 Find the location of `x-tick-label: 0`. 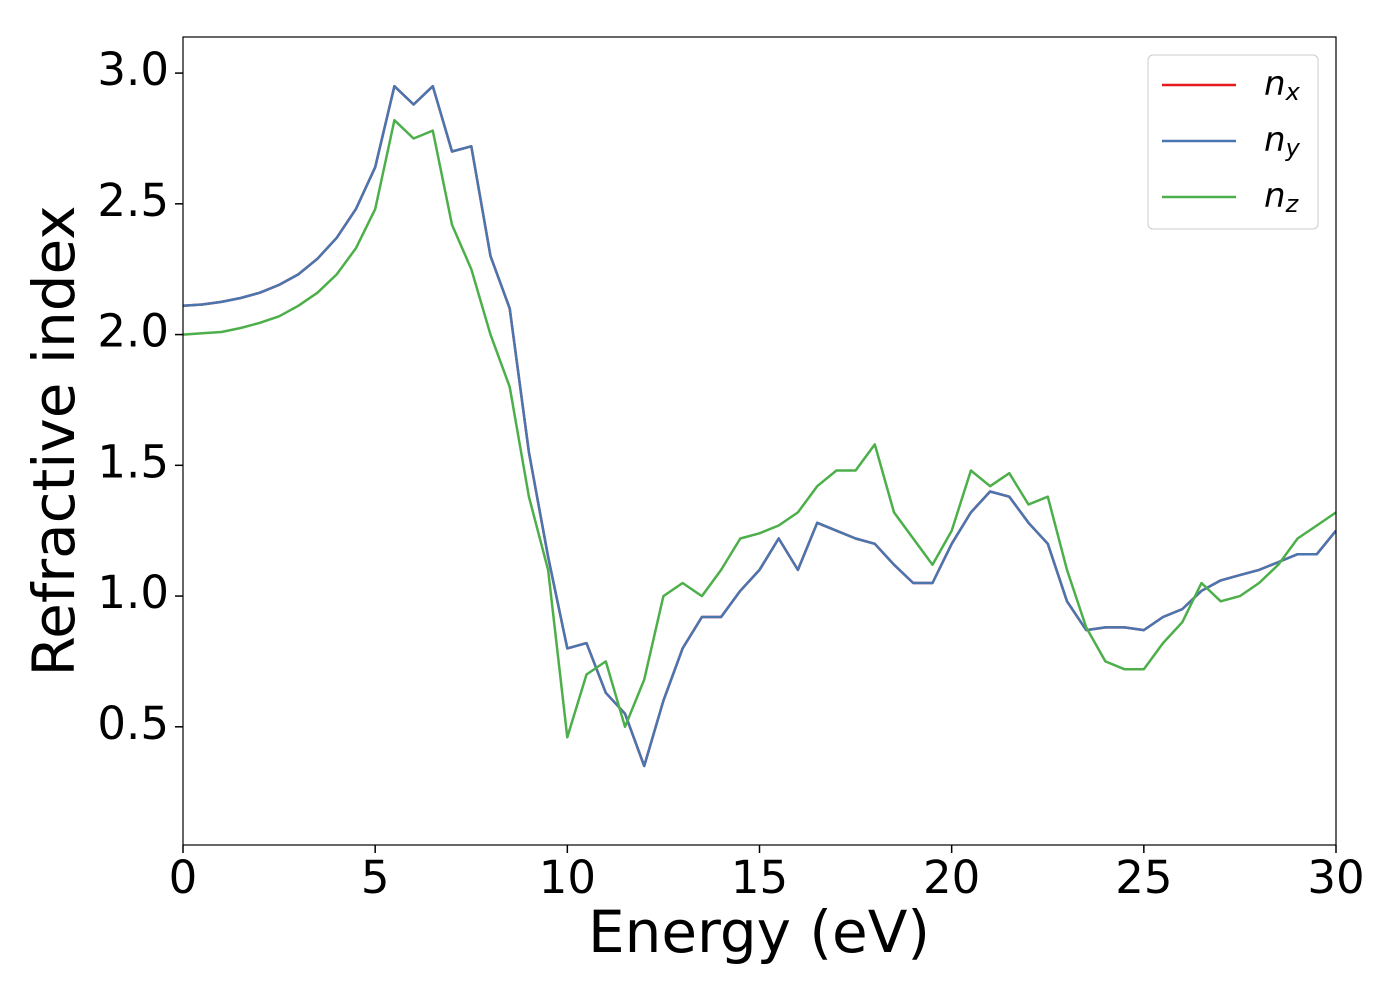

x-tick-label: 0 is located at coordinates (183, 877).